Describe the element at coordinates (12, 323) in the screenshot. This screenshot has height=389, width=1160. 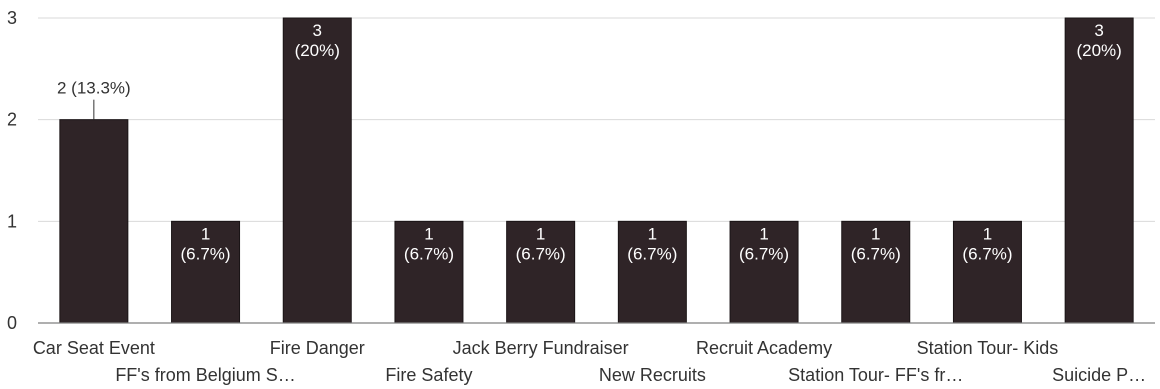
I see `y-tick-label: 0` at that location.